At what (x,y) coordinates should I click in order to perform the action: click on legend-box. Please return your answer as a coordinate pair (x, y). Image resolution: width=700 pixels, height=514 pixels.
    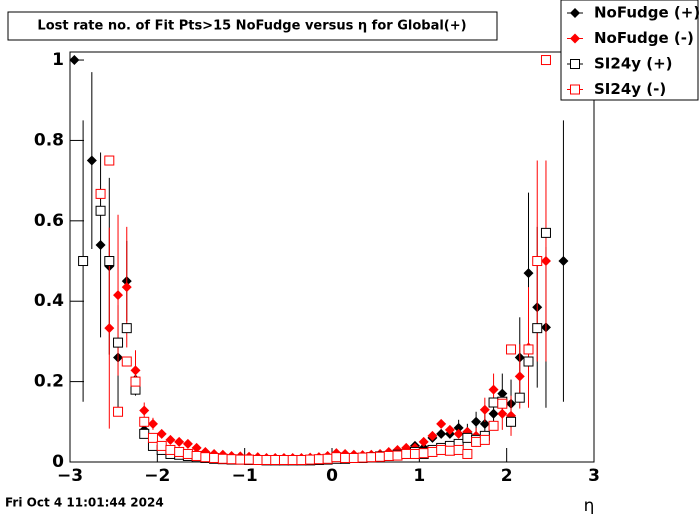
    Looking at the image, I should click on (629, 50).